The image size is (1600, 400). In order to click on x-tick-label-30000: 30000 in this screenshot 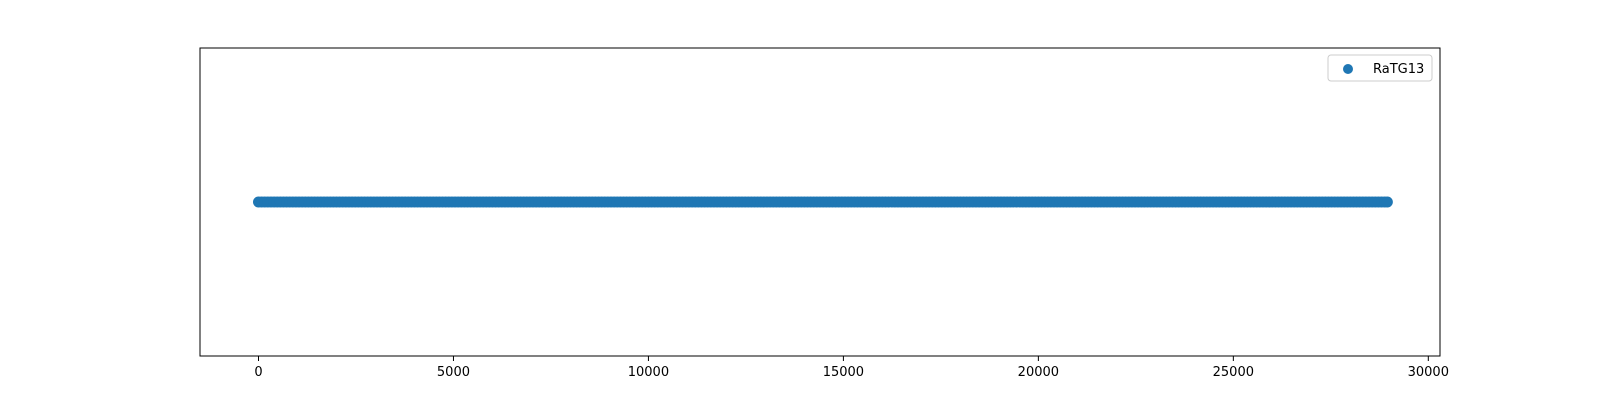, I will do `click(1428, 372)`.